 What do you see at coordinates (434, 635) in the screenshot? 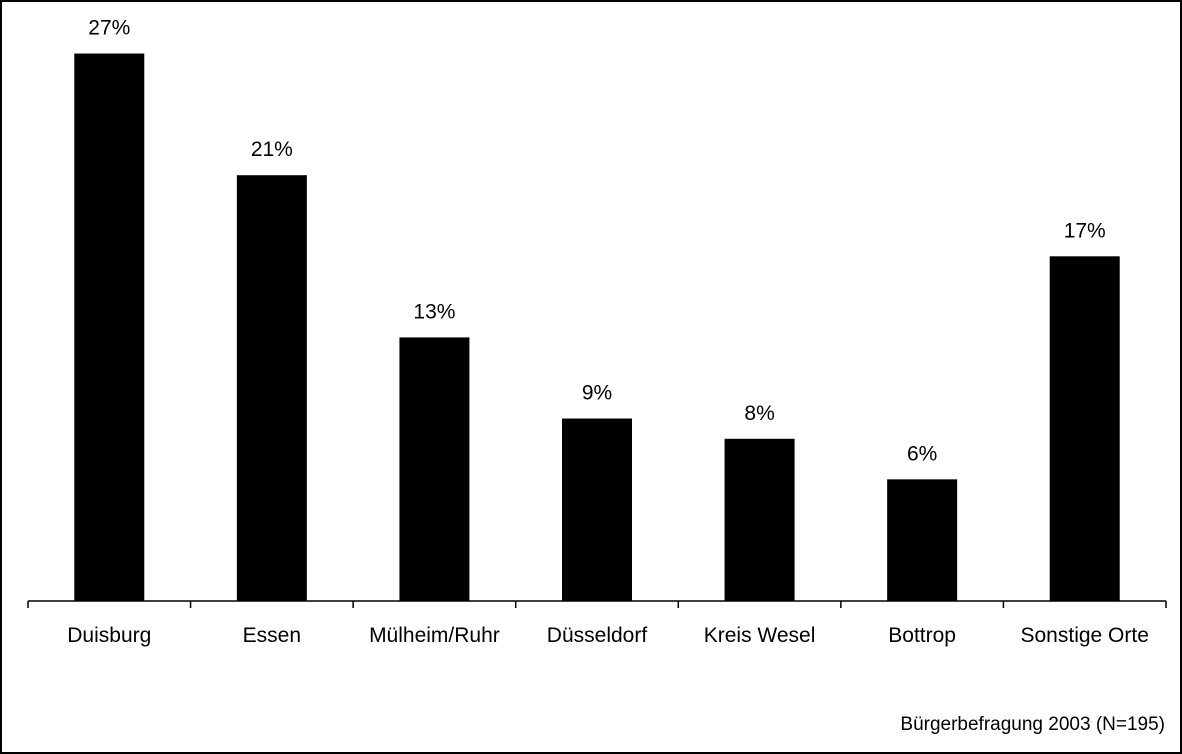
I see `x-tick-label-mulheim-ruhr: Mülheim/Ruhr` at bounding box center [434, 635].